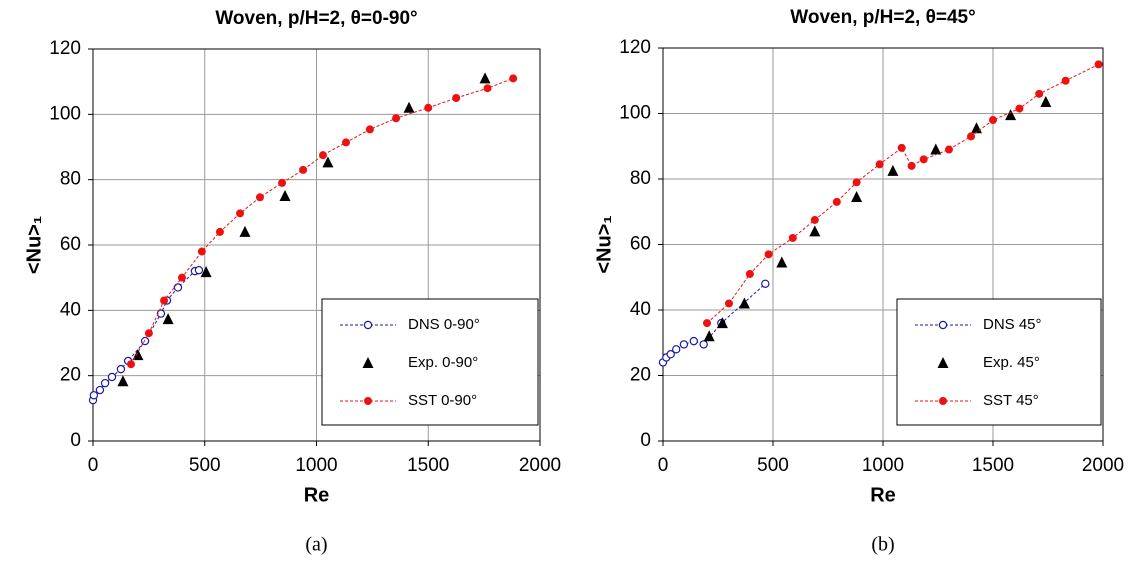  What do you see at coordinates (882, 545) in the screenshot?
I see `caption: (b)` at bounding box center [882, 545].